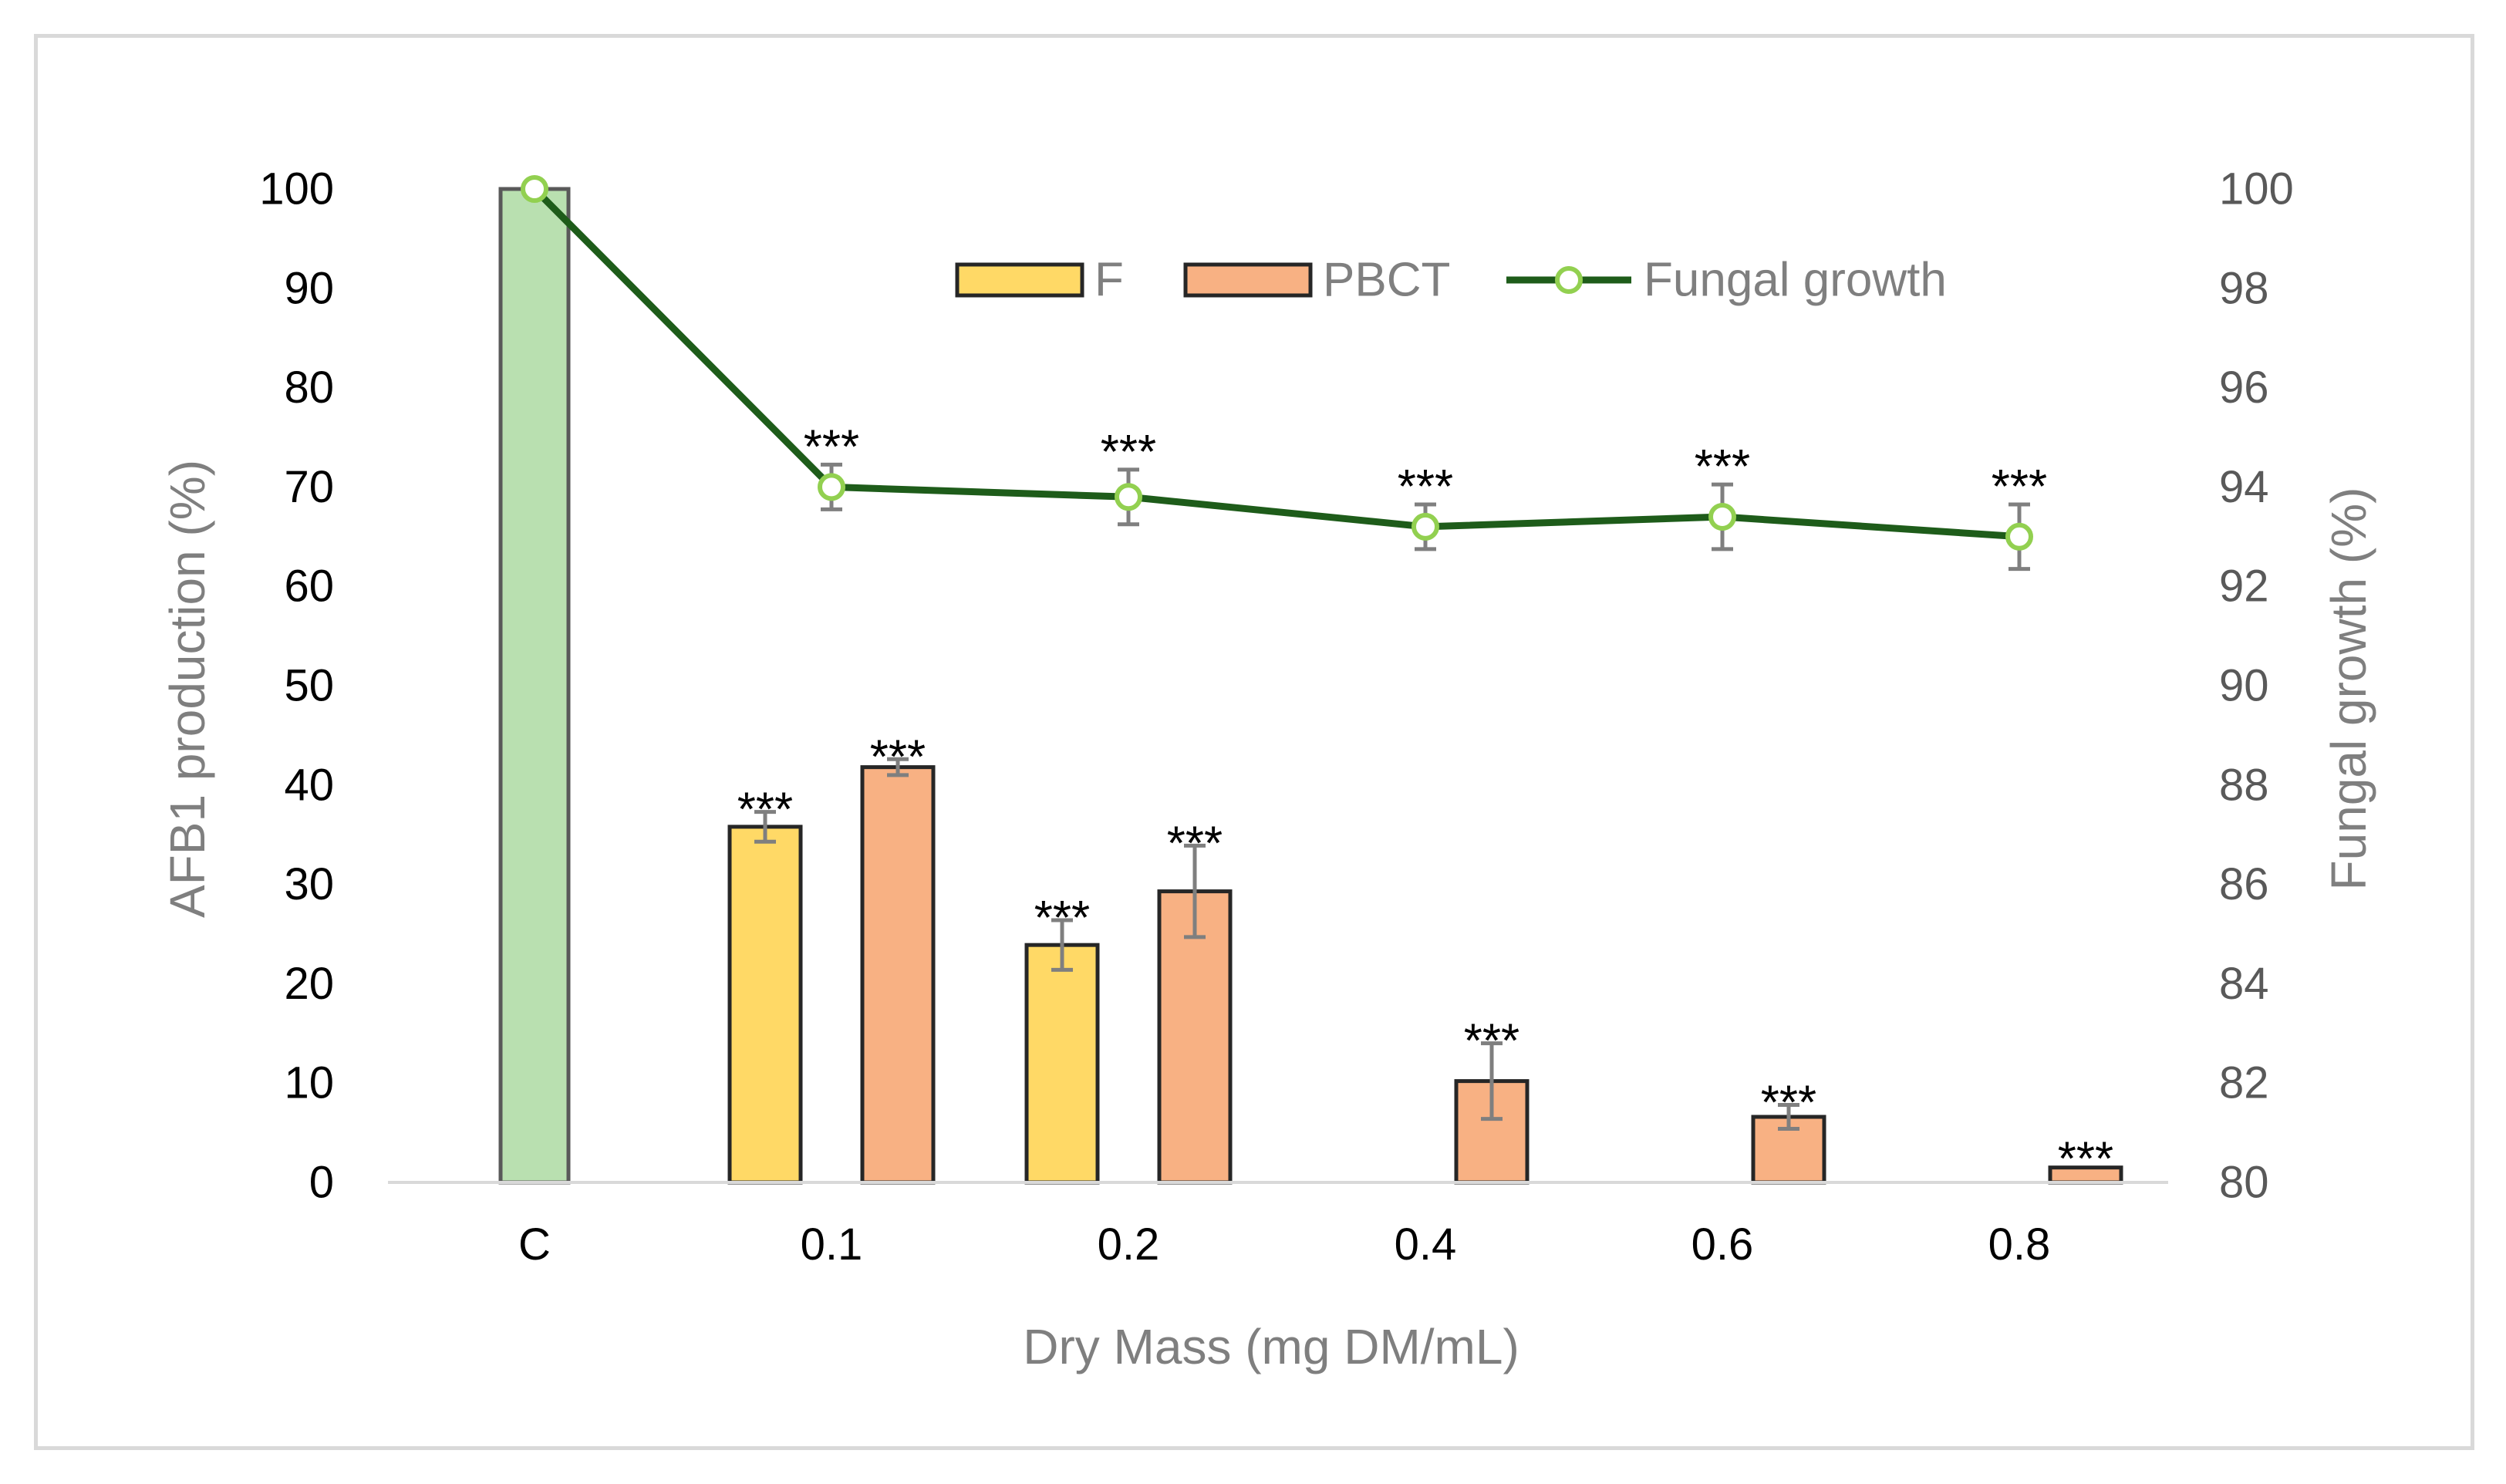  I want to click on y-tick-label: 0, so click(321, 1183).